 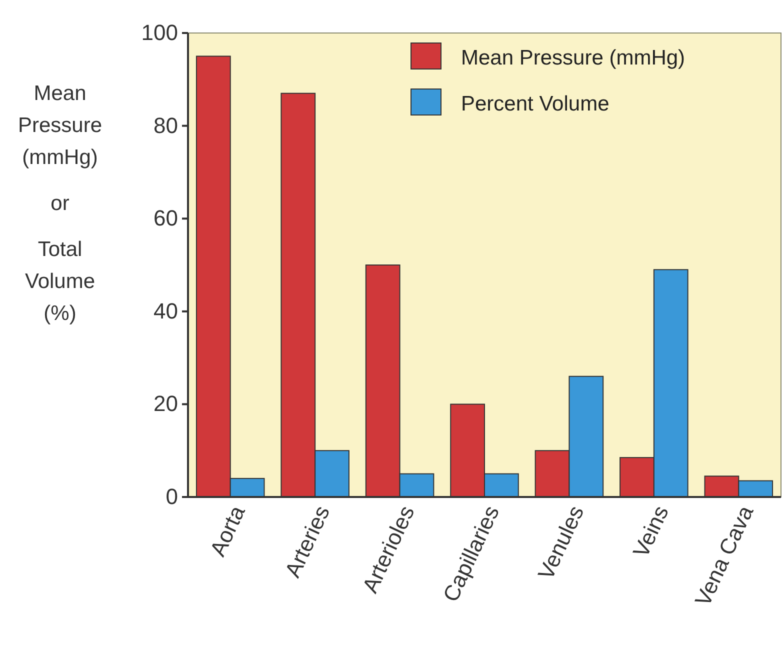 I want to click on y-tick-label: 0, so click(x=172, y=497).